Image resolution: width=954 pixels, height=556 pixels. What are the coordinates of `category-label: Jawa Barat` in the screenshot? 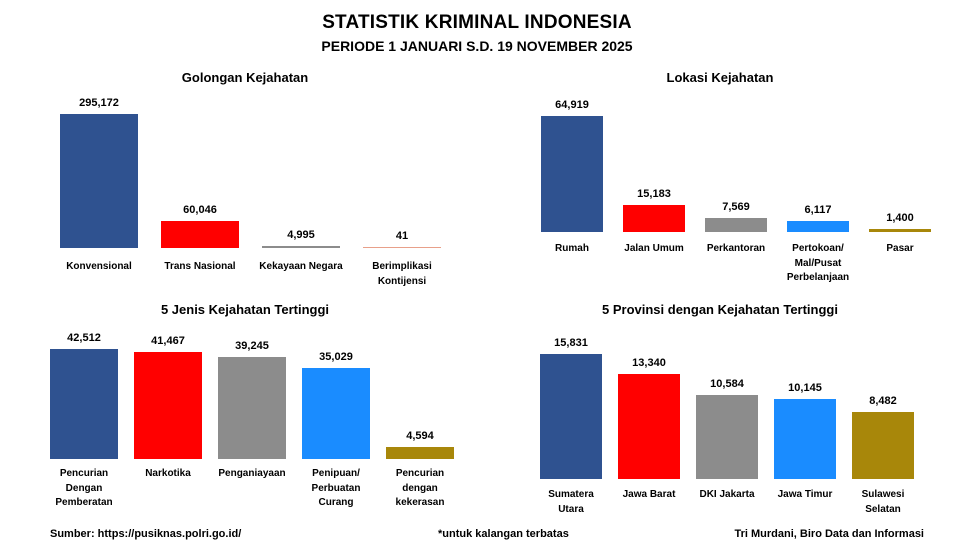 It's located at (649, 494).